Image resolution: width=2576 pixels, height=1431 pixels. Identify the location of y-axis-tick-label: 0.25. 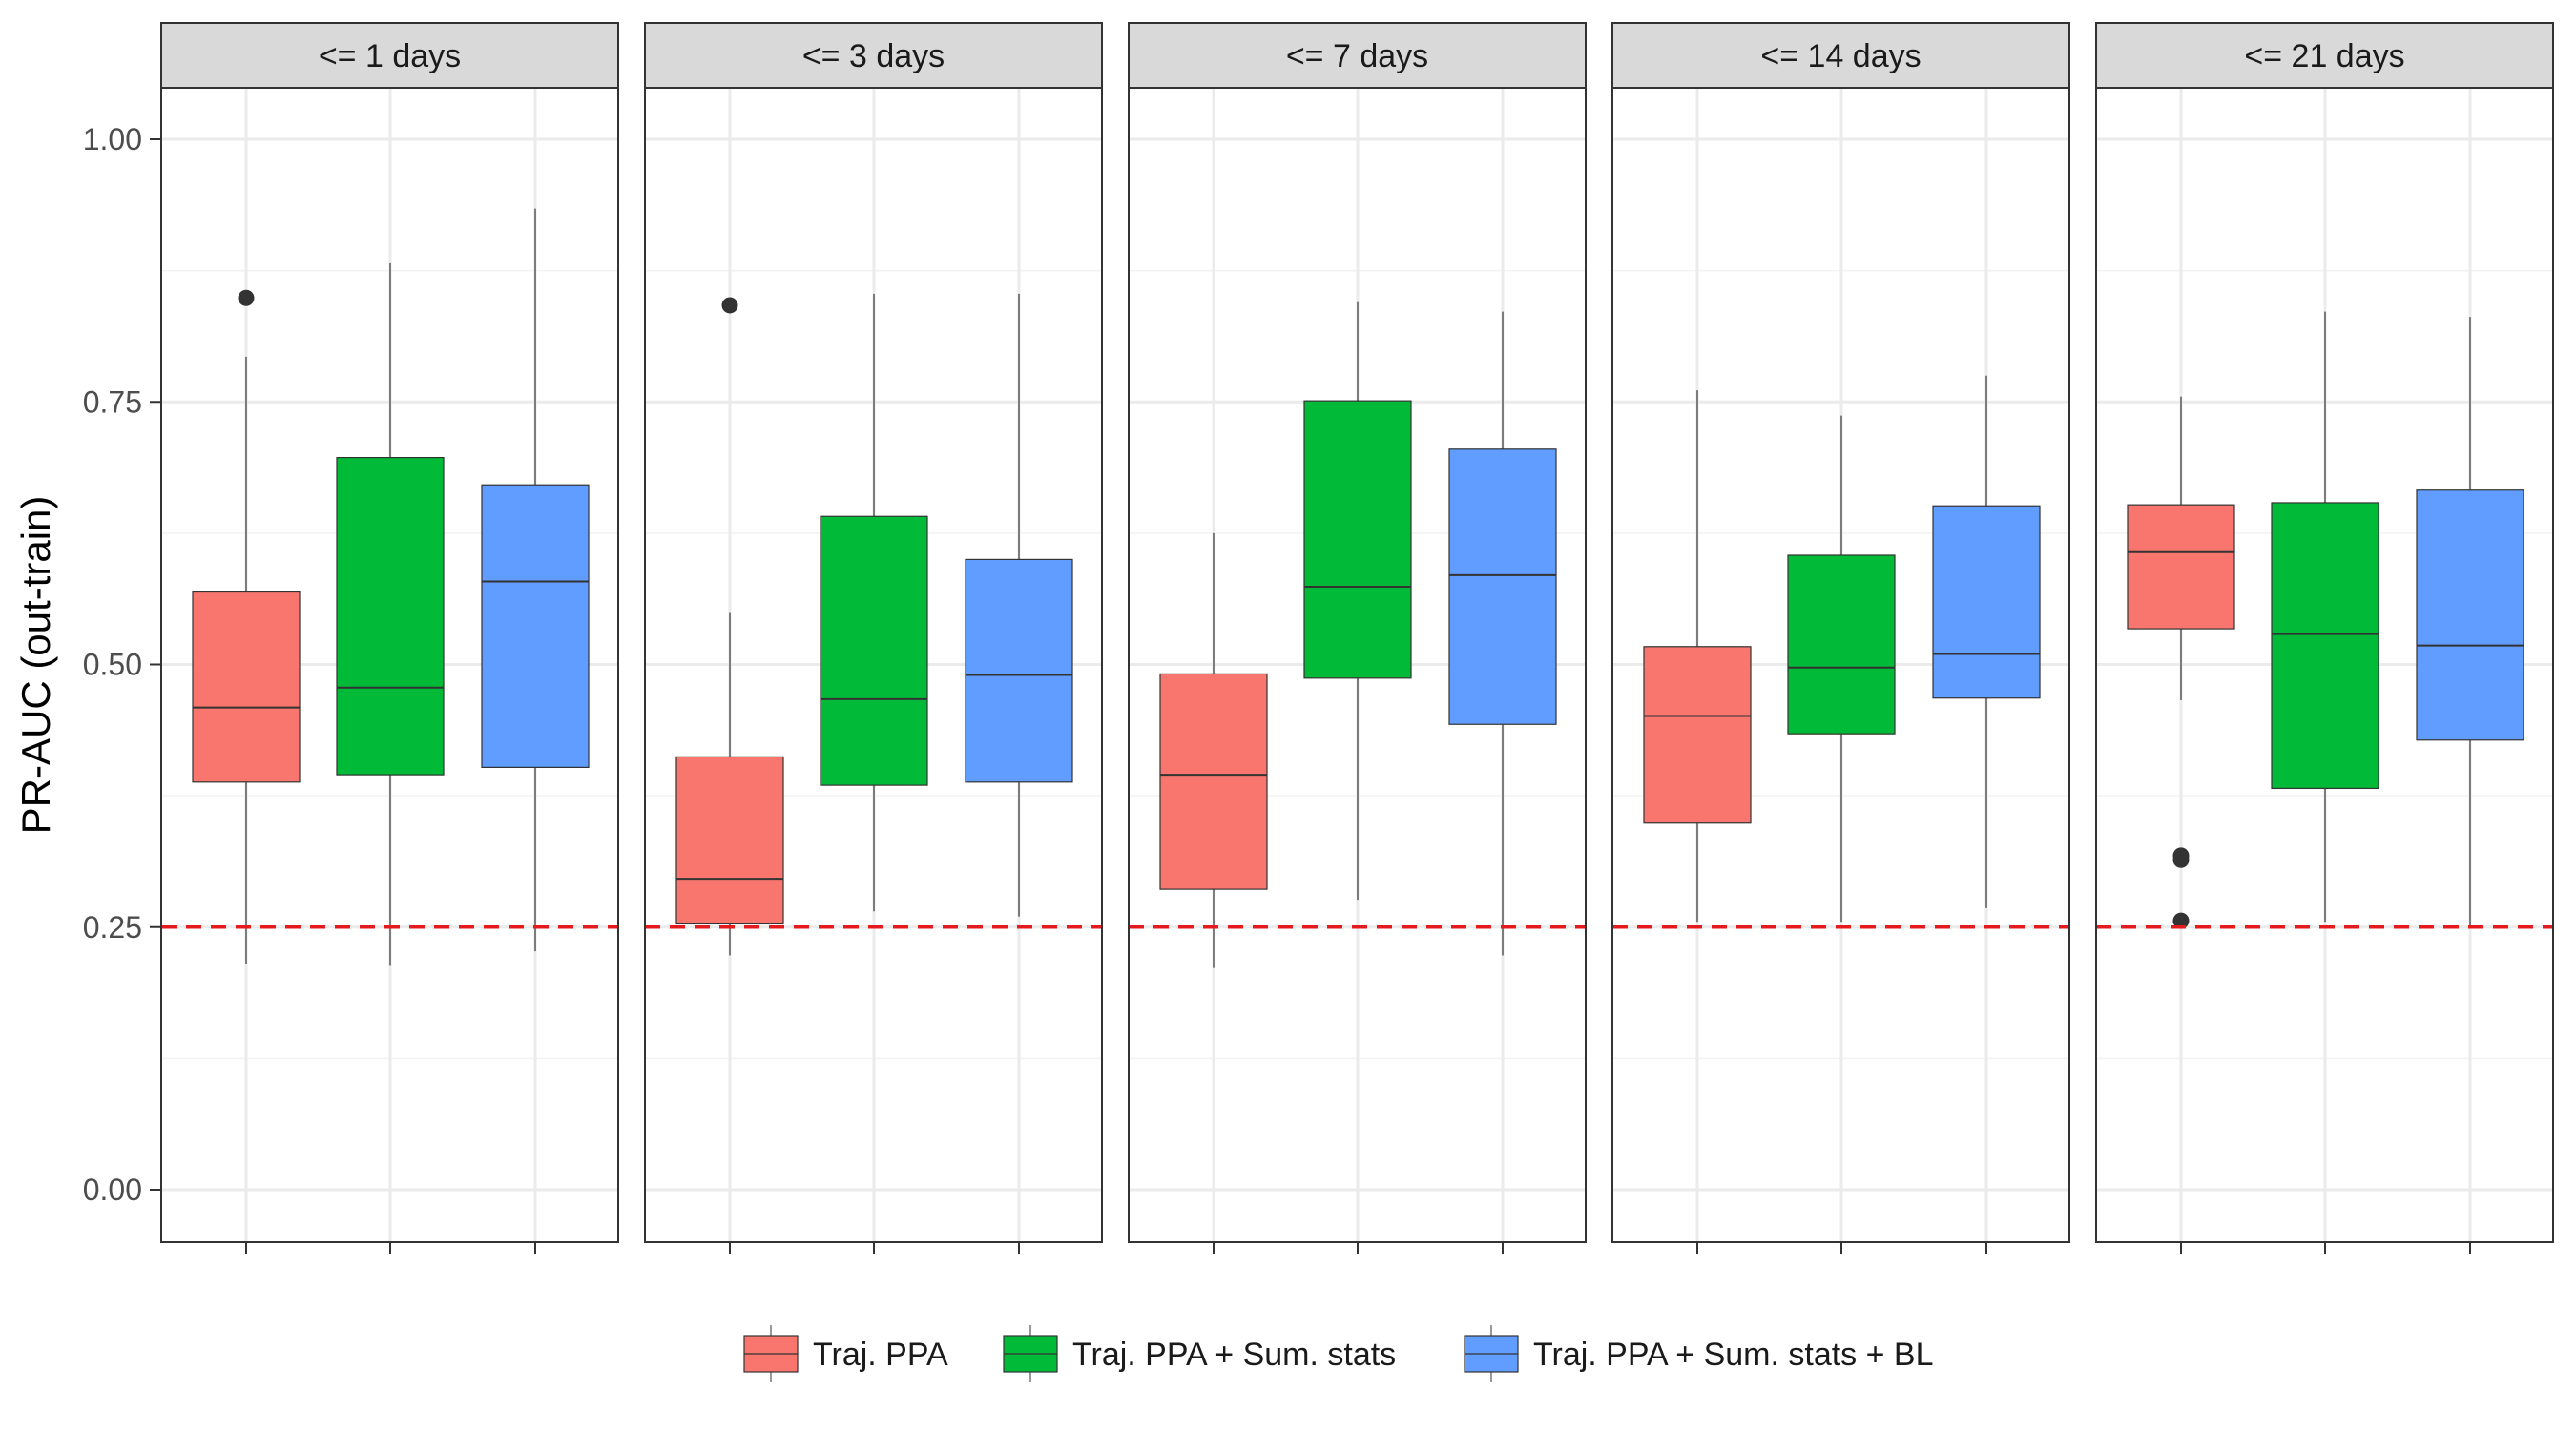
(112, 927).